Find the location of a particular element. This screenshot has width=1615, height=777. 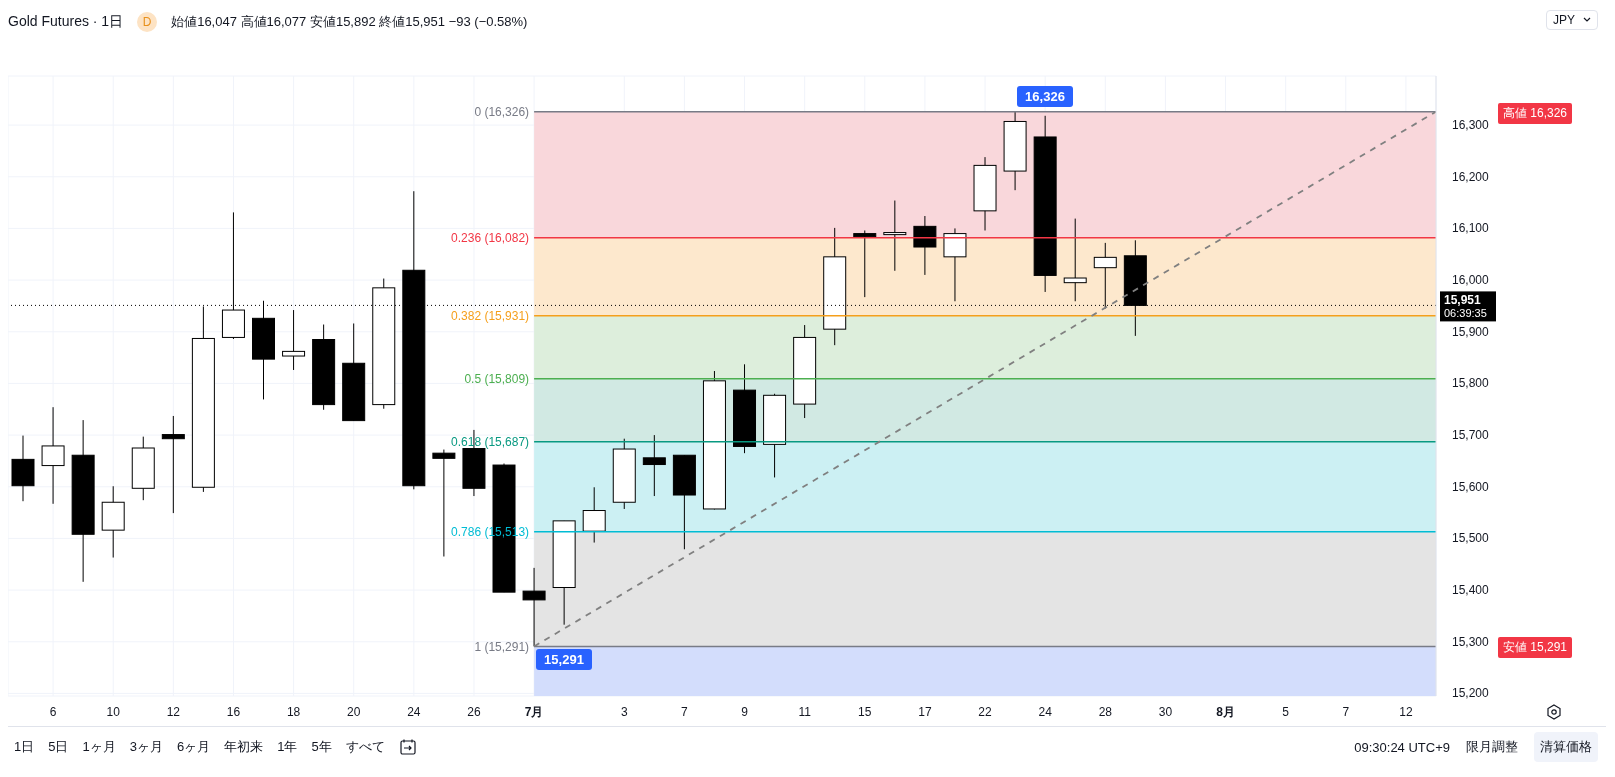

x-tick-label: 30 is located at coordinates (1165, 712).